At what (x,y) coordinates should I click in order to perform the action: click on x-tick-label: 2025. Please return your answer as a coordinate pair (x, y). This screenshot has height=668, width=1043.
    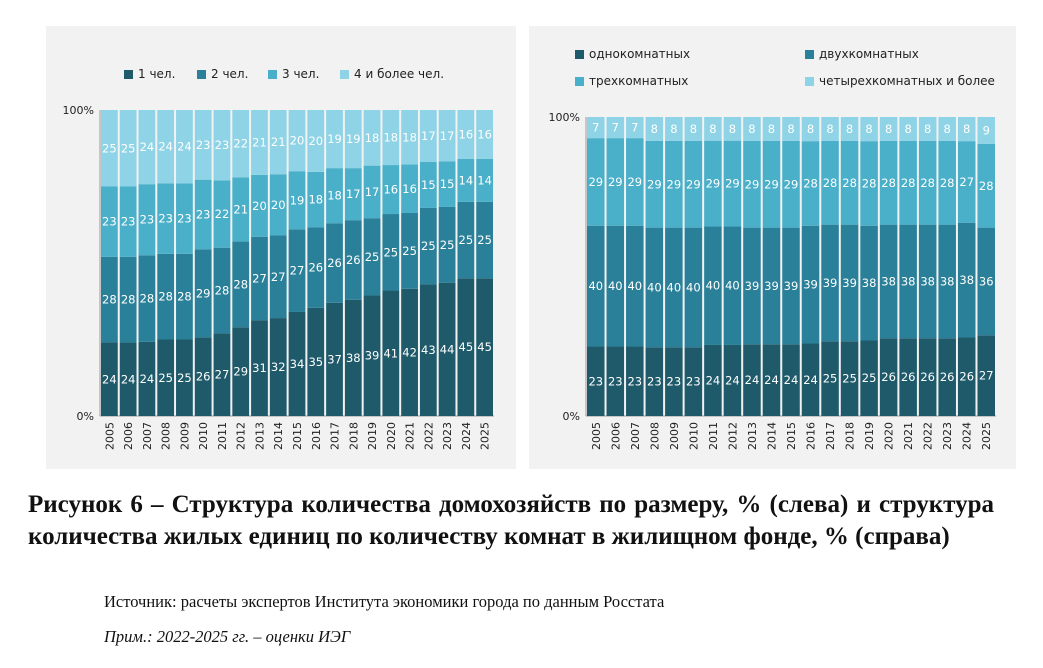
    Looking at the image, I should click on (986, 436).